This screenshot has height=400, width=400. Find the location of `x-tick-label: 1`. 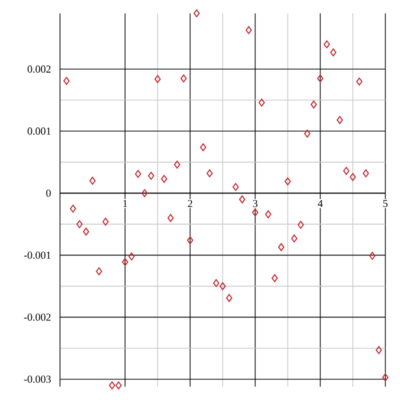

x-tick-label: 1 is located at coordinates (125, 204).